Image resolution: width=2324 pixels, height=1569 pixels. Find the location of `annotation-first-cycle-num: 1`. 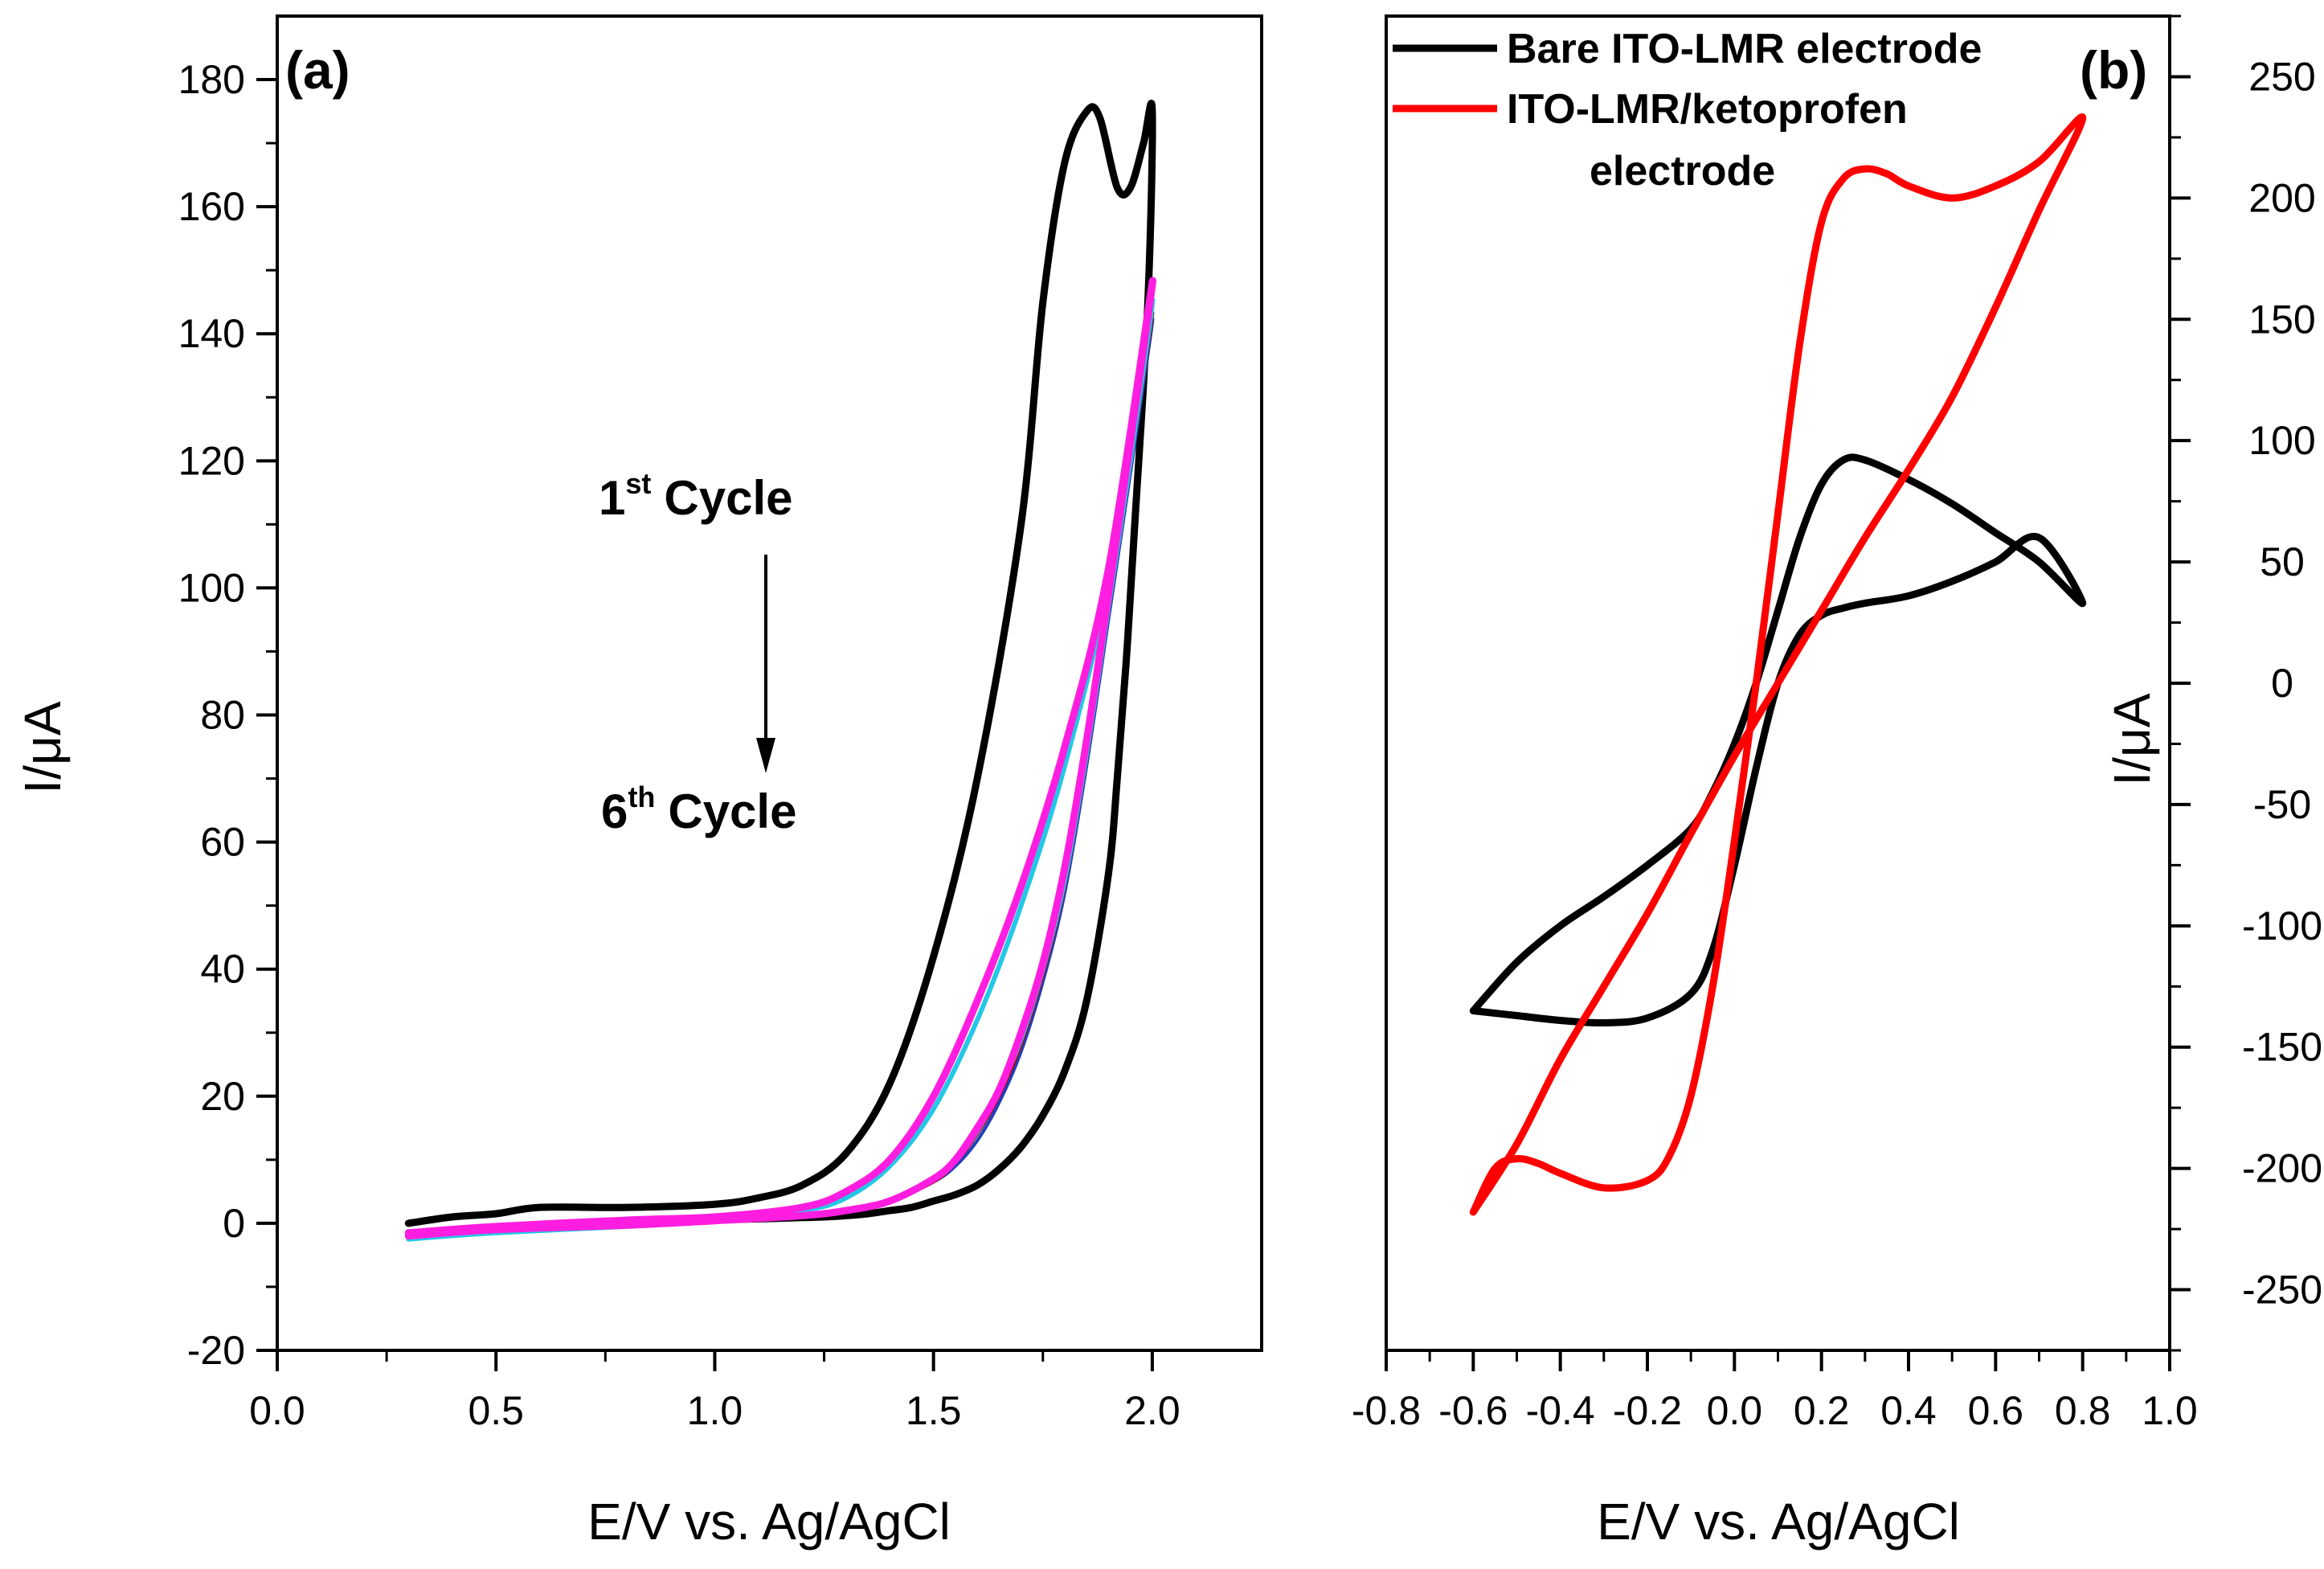

annotation-first-cycle-num: 1 is located at coordinates (612, 498).